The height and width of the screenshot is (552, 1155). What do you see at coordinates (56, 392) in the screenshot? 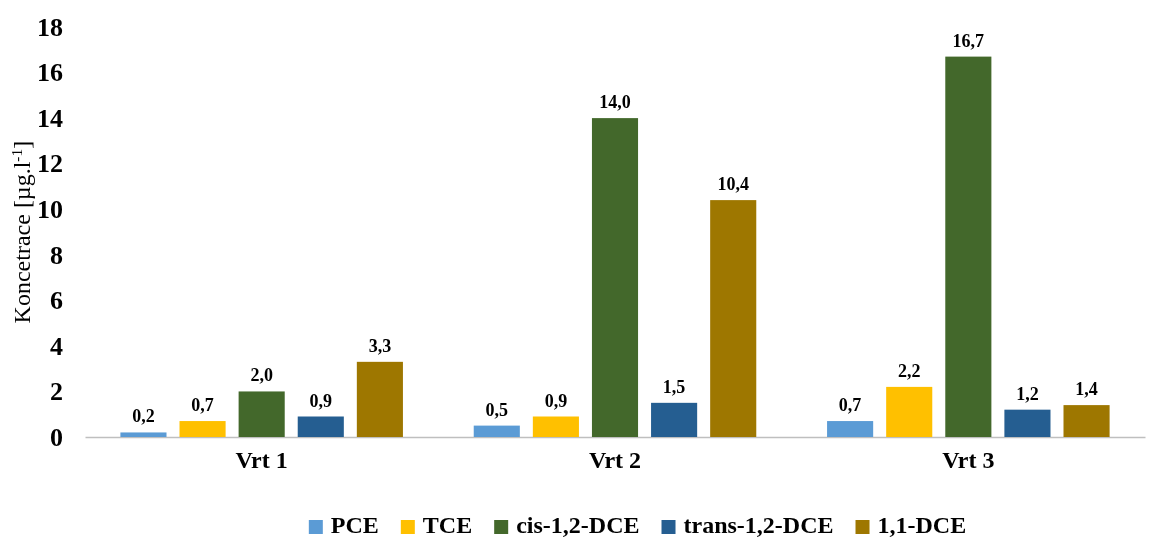
I see `y-tick-label: 2` at bounding box center [56, 392].